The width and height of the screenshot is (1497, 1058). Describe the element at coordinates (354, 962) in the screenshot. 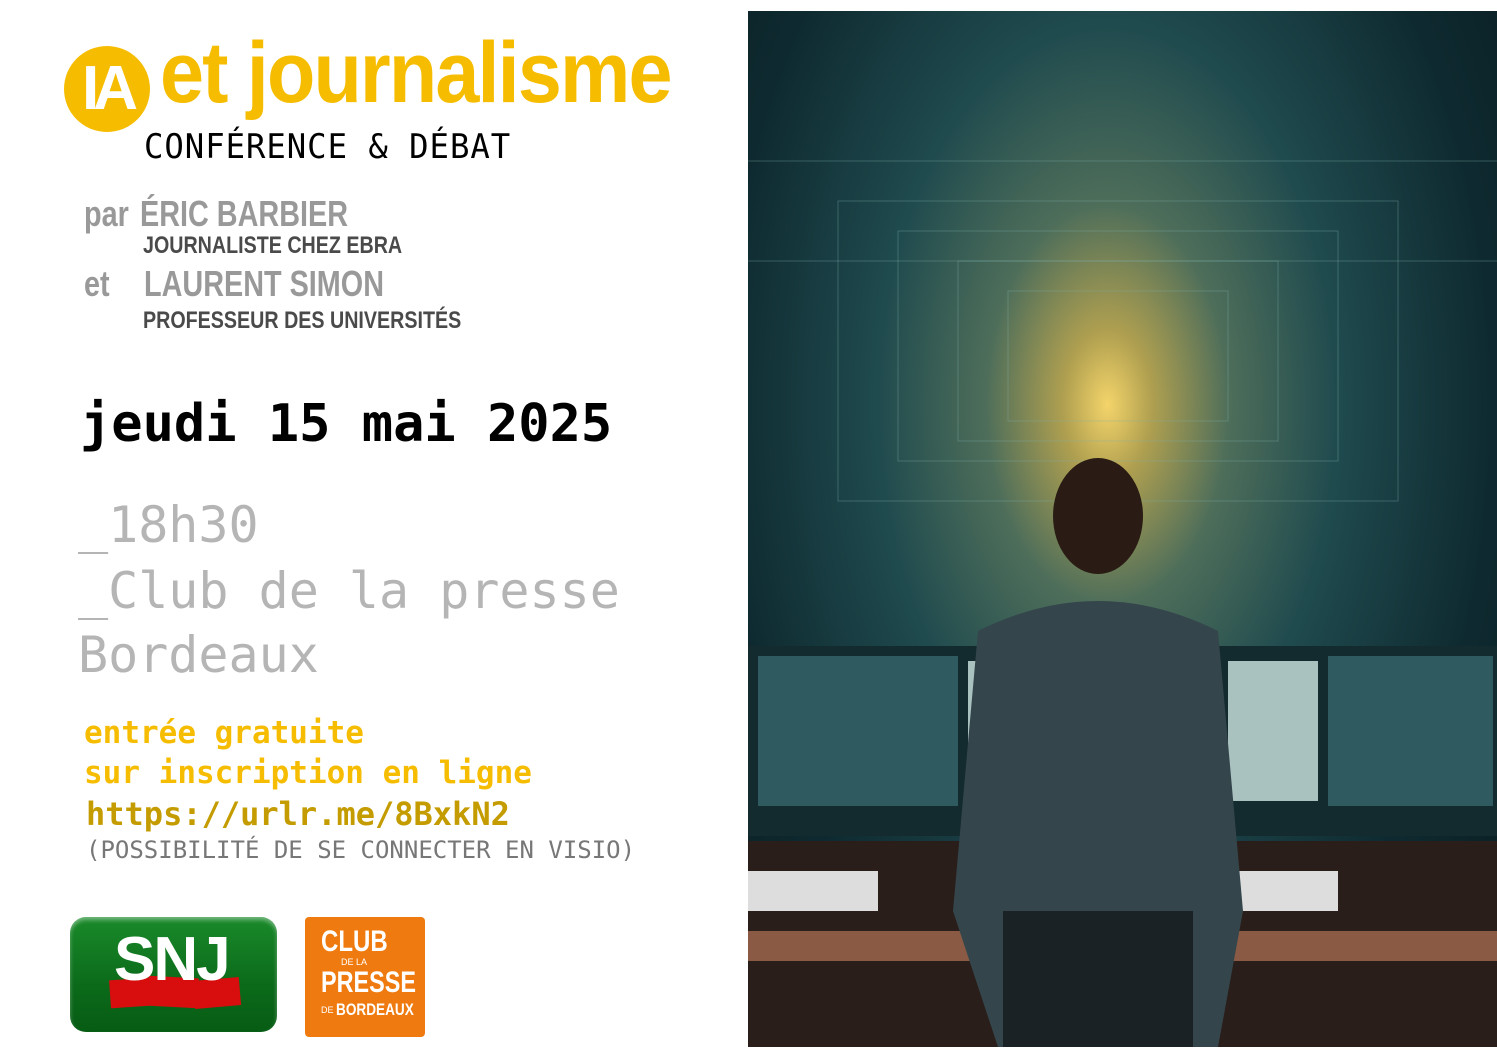

I see `club-logo-line: DE LA` at that location.